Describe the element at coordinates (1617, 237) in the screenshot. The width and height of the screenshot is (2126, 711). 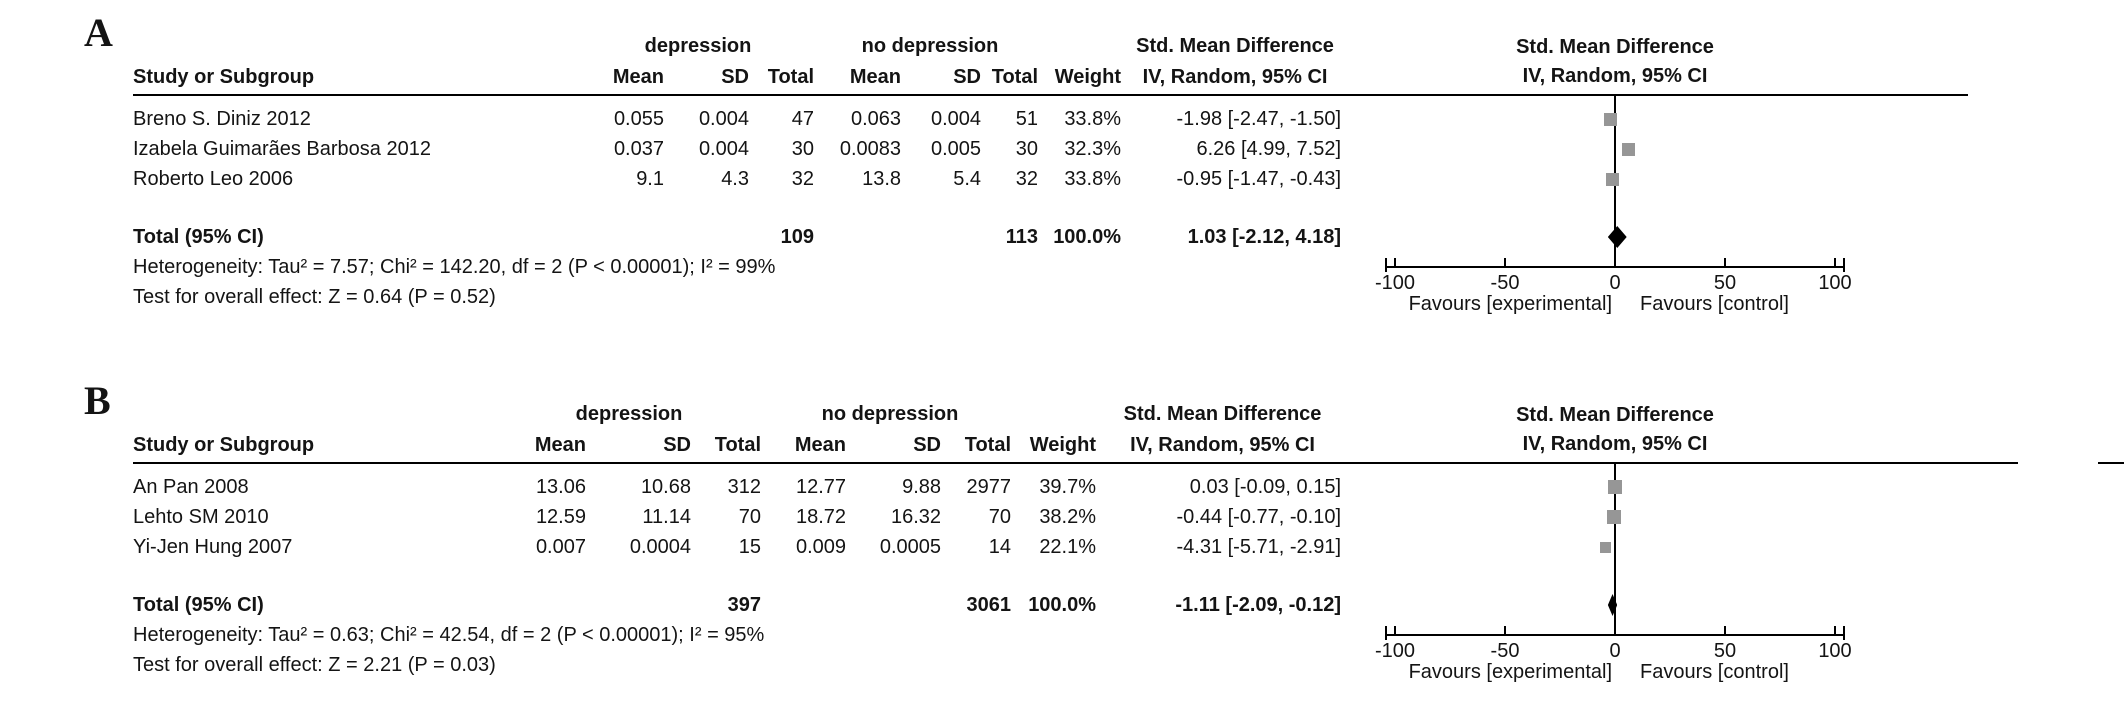
I see `total-diamond-marker` at that location.